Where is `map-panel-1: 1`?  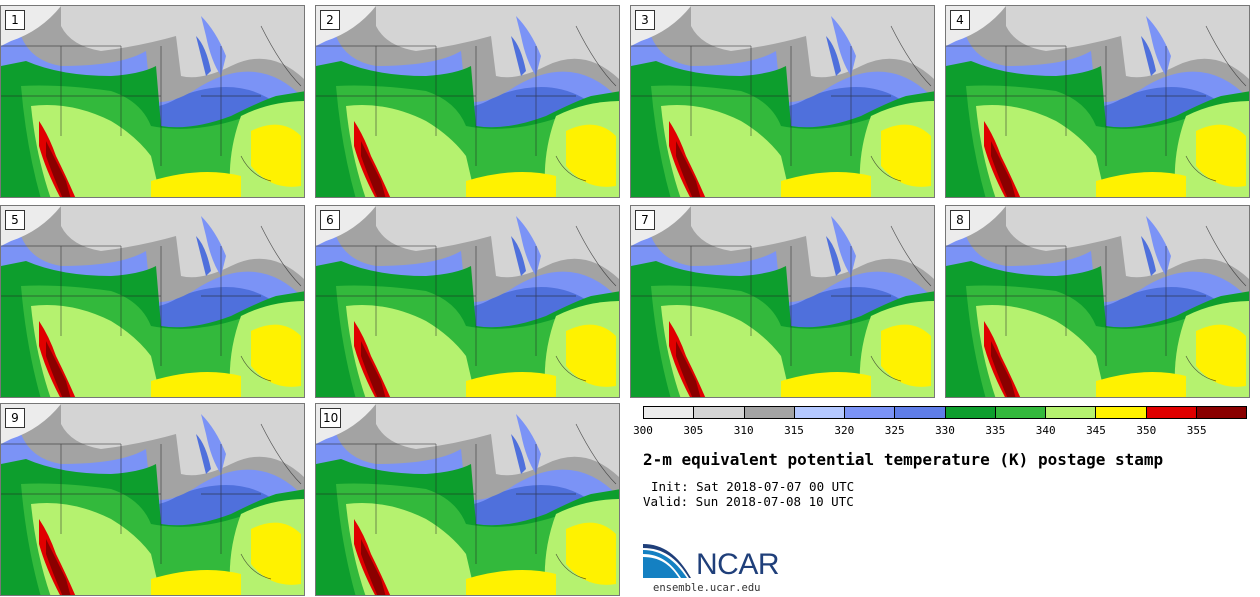
map-panel-1: 1 is located at coordinates (152, 101).